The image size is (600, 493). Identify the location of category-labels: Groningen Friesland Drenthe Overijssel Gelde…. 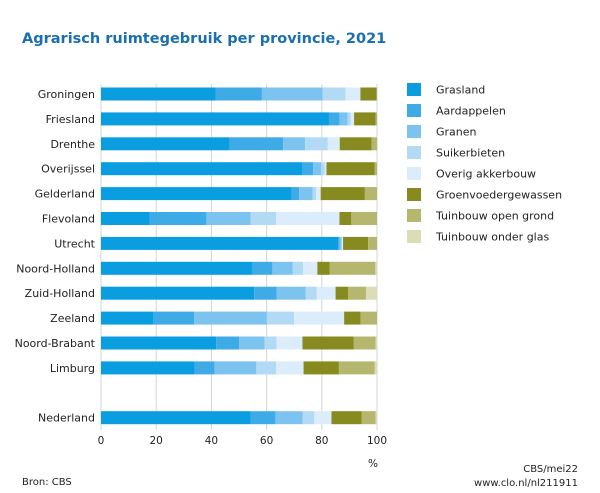
(55, 256).